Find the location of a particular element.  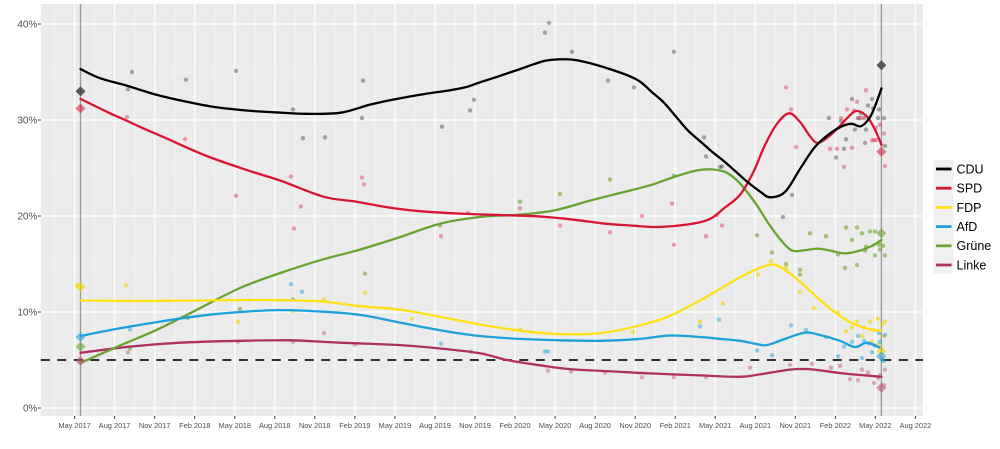

svg-text: Linke is located at coordinates (972, 265).